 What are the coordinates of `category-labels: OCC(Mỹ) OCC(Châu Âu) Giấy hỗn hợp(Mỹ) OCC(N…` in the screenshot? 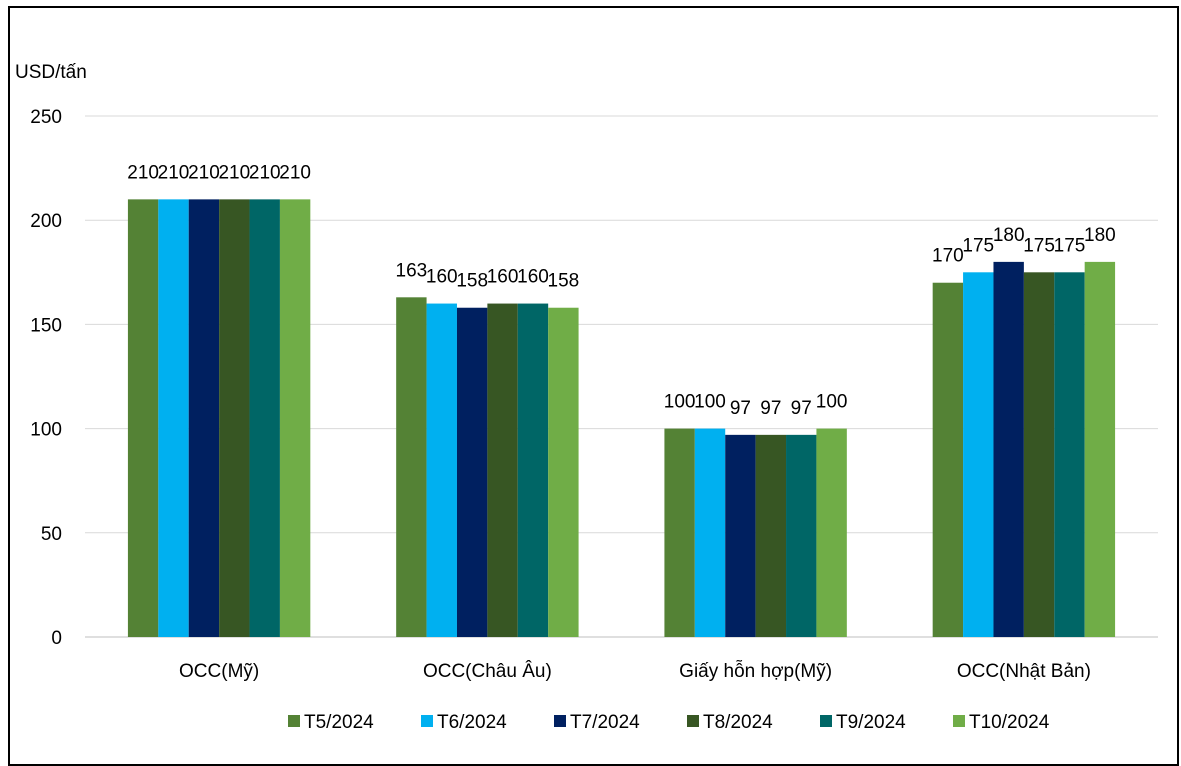 It's located at (635, 671).